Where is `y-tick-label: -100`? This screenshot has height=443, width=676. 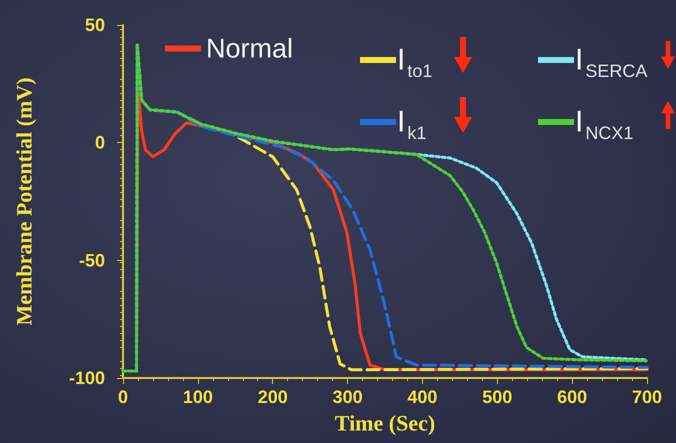 y-tick-label: -100 is located at coordinates (86, 378).